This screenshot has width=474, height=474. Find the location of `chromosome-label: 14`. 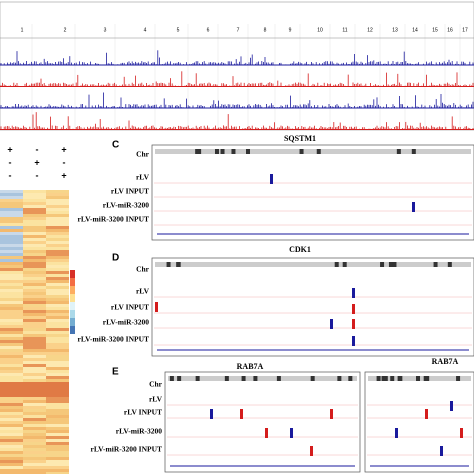

chromosome-label: 14 is located at coordinates (415, 30).